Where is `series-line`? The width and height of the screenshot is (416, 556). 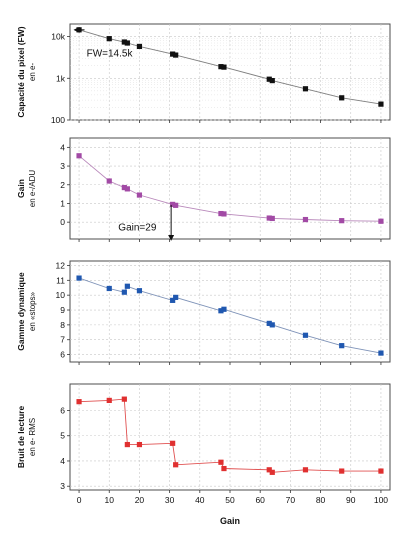
series-line is located at coordinates (230, 435).